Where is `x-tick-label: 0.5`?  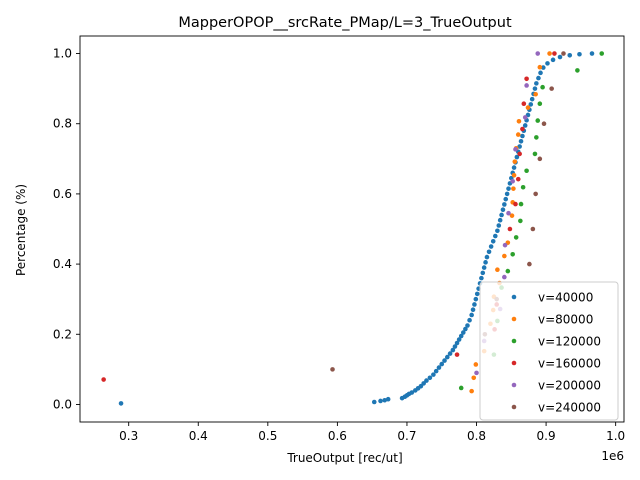 x-tick-label: 0.5 is located at coordinates (267, 436).